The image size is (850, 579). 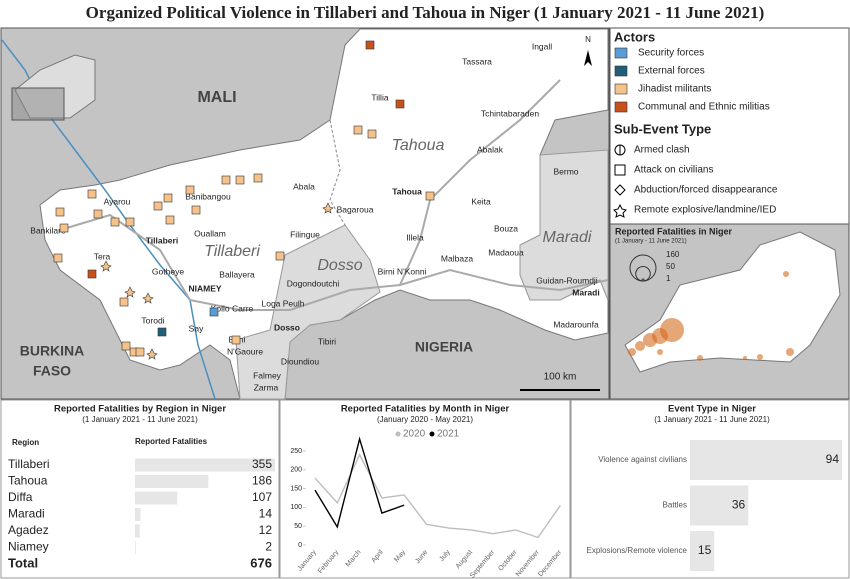 What do you see at coordinates (414, 434) in the screenshot?
I see `legend-label: 2020` at bounding box center [414, 434].